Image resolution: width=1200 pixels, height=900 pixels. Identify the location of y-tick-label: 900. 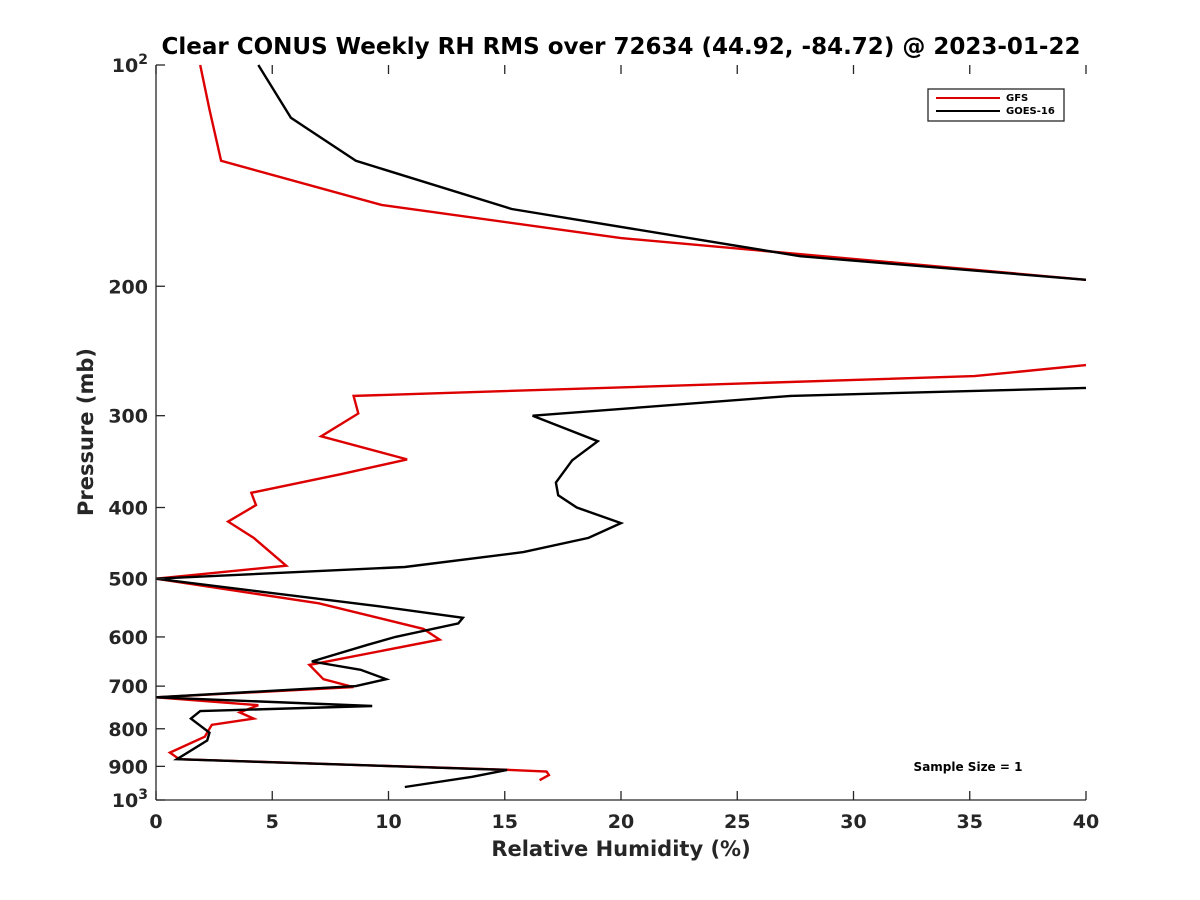
(128, 767).